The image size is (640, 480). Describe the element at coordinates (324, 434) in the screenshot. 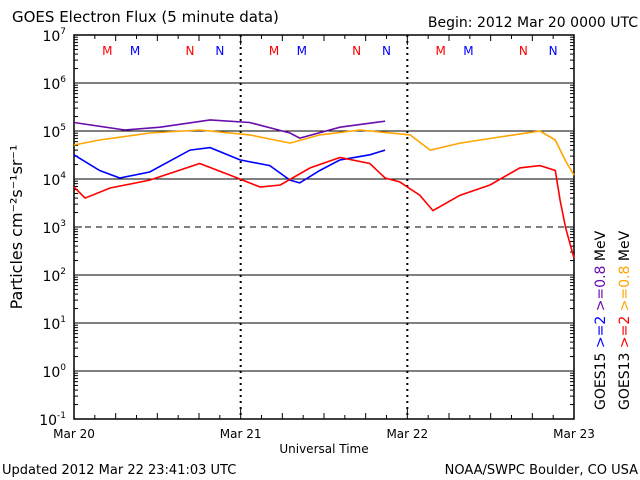

I see `x-tick-labels: Mar 20 Mar 21 Mar 22 Mar 23` at that location.